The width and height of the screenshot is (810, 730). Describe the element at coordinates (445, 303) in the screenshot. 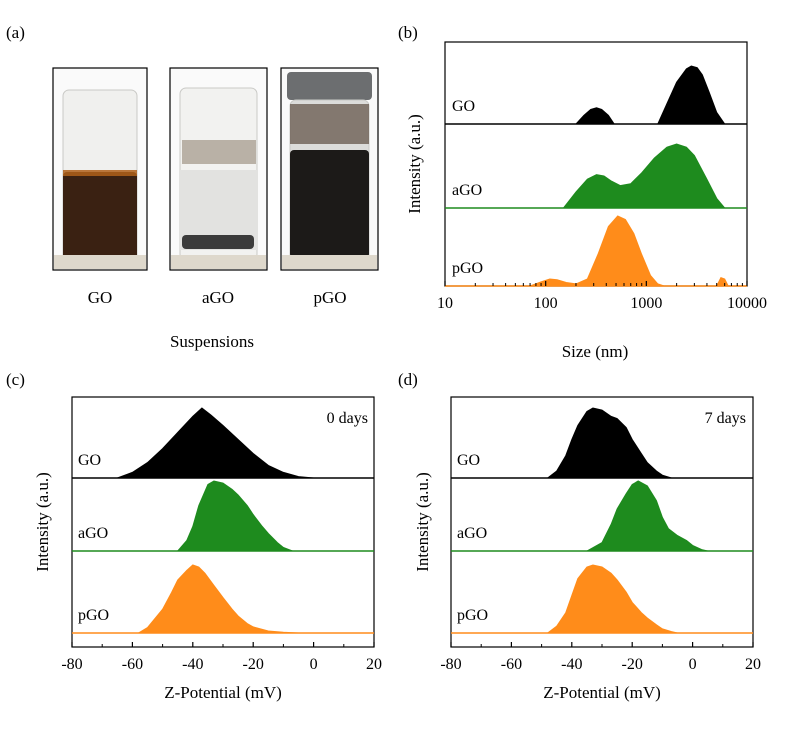

I see `x-tick-label: 10` at that location.